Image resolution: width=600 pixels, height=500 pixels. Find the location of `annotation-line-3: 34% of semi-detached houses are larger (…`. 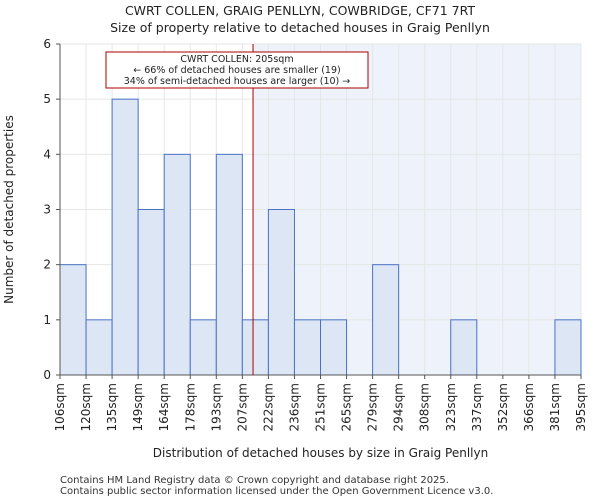

annotation-line-3: 34% of semi-detached houses are larger (… is located at coordinates (237, 81).